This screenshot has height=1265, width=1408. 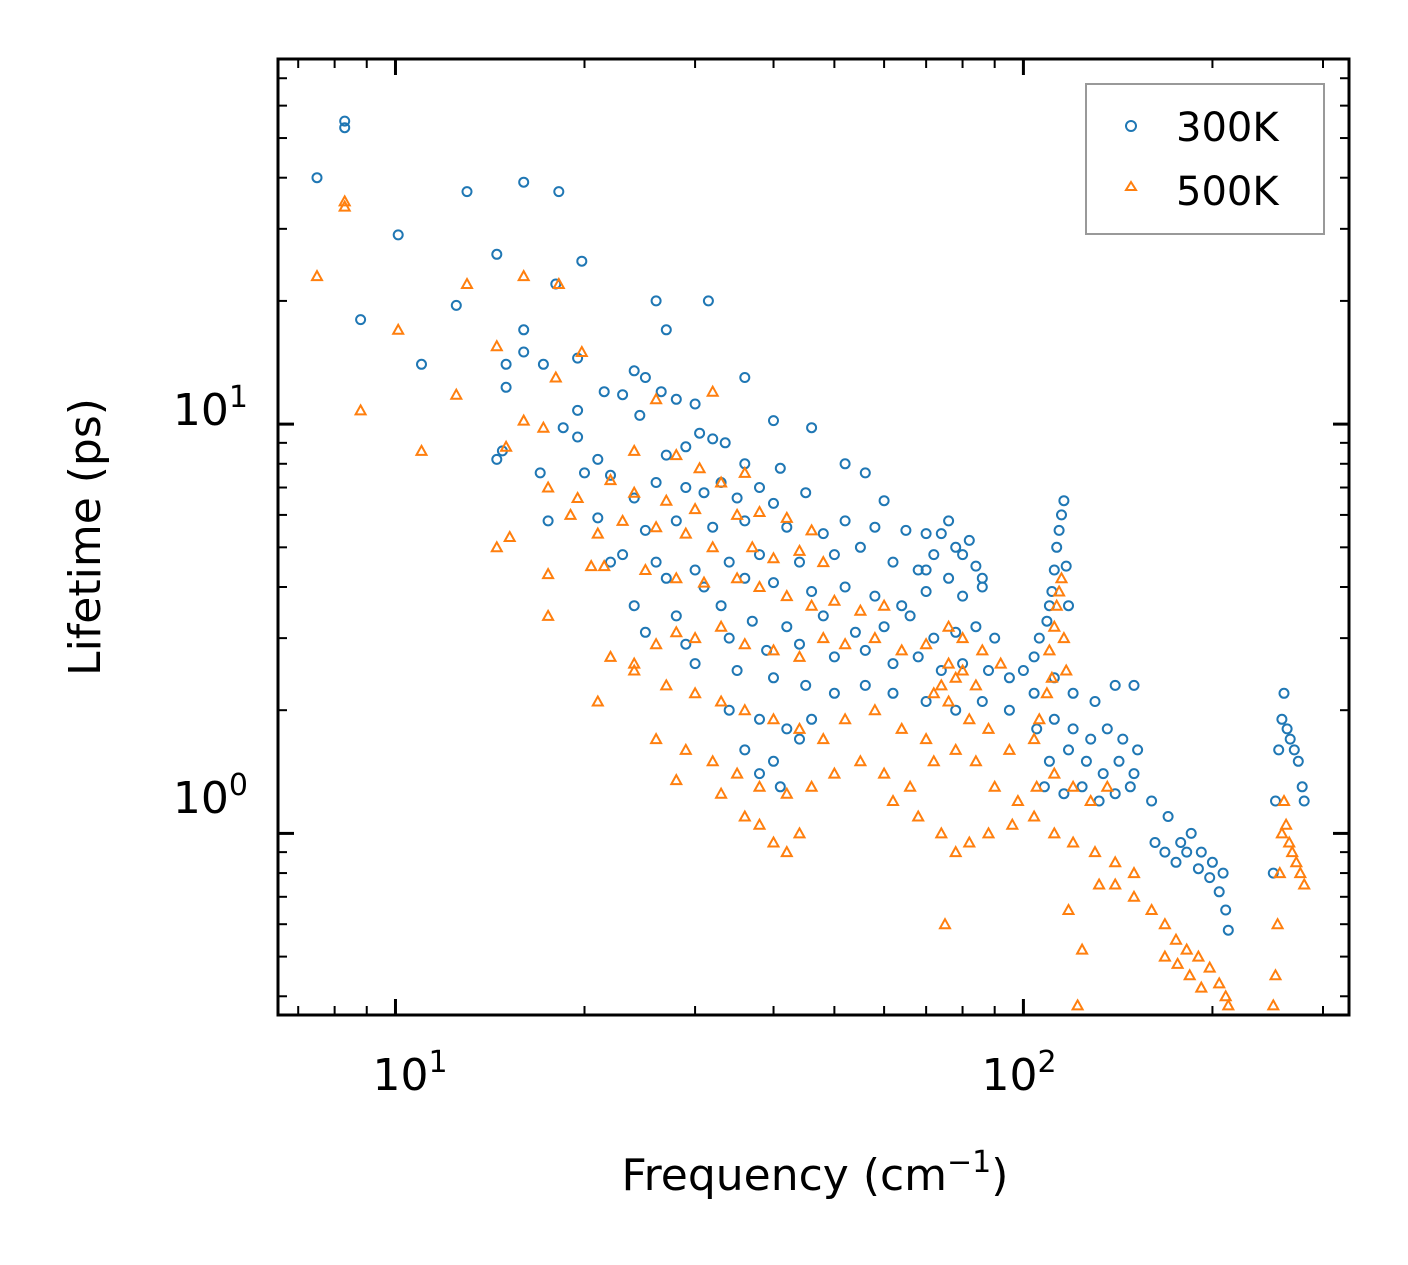 I want to click on y-tick-label-10: 101, so click(x=210, y=408).